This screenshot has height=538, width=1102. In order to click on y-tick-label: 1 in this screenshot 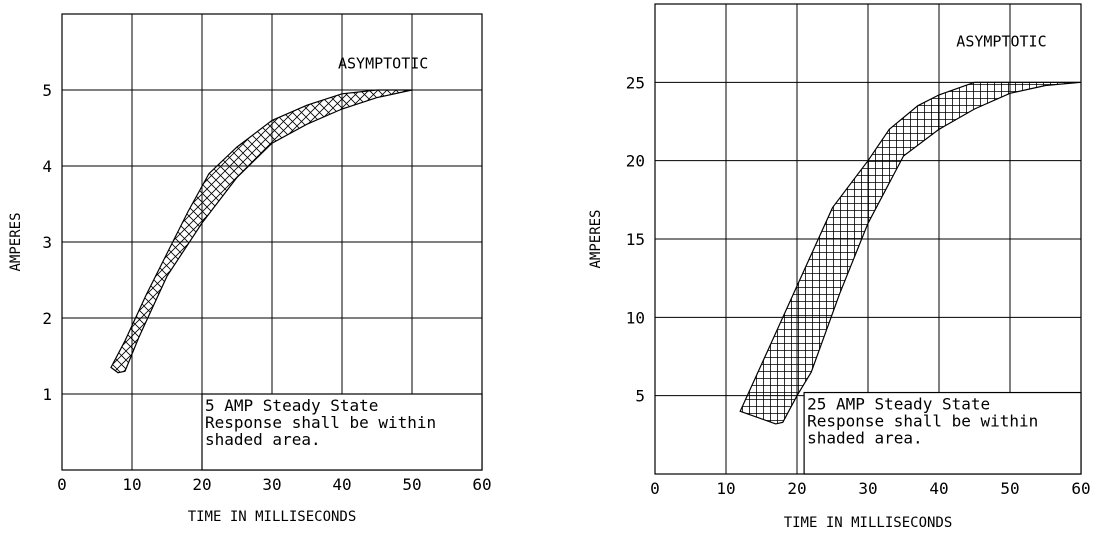, I will do `click(47, 394)`.